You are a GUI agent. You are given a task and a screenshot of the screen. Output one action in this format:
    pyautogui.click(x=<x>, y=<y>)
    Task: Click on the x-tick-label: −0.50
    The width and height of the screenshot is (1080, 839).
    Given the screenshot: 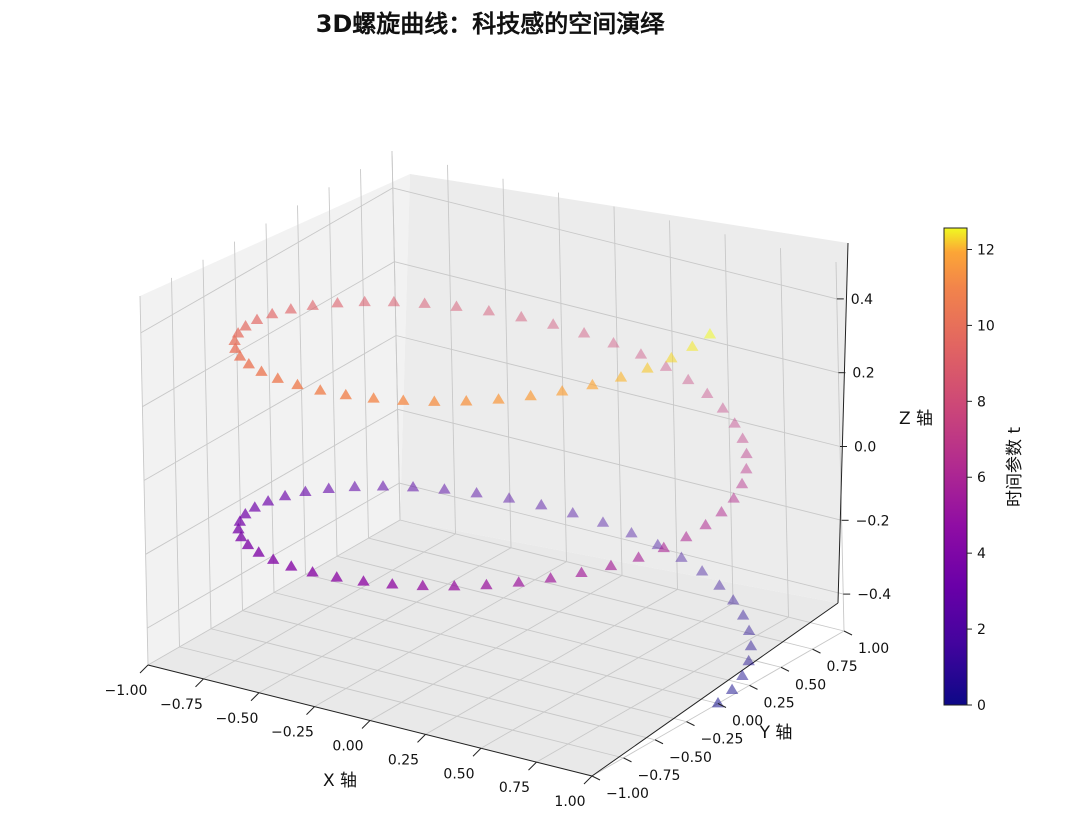 What is the action you would take?
    pyautogui.click(x=237, y=719)
    